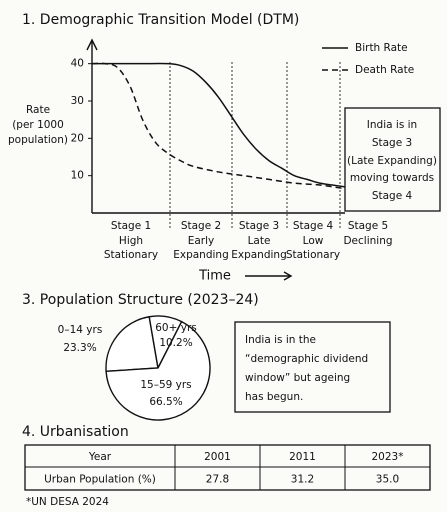  I want to click on annotation-line: has begun., so click(274, 397).